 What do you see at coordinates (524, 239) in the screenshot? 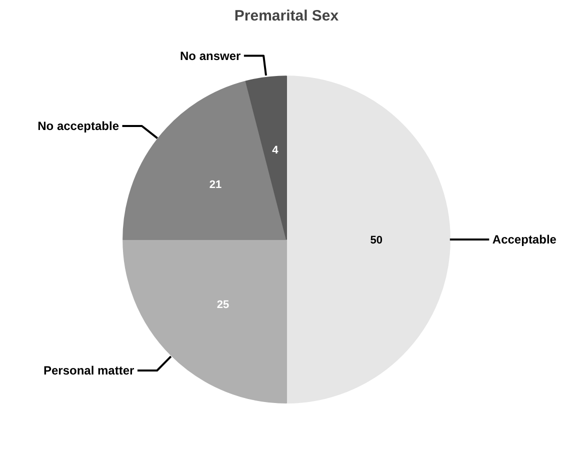
I see `slice-label: Acceptable` at bounding box center [524, 239].